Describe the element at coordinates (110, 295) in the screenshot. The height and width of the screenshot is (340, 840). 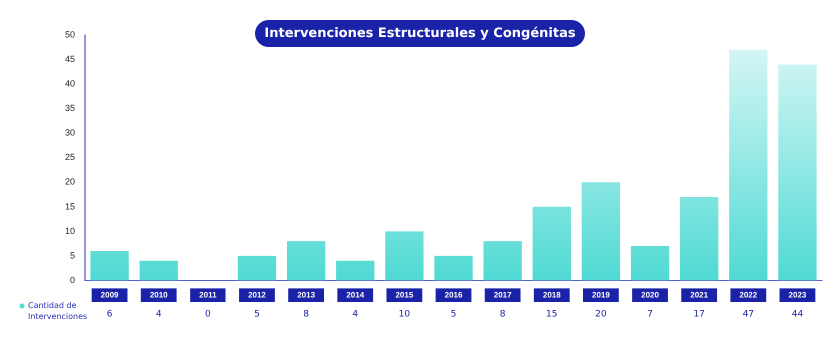
I see `x-tick-label: 2009` at that location.